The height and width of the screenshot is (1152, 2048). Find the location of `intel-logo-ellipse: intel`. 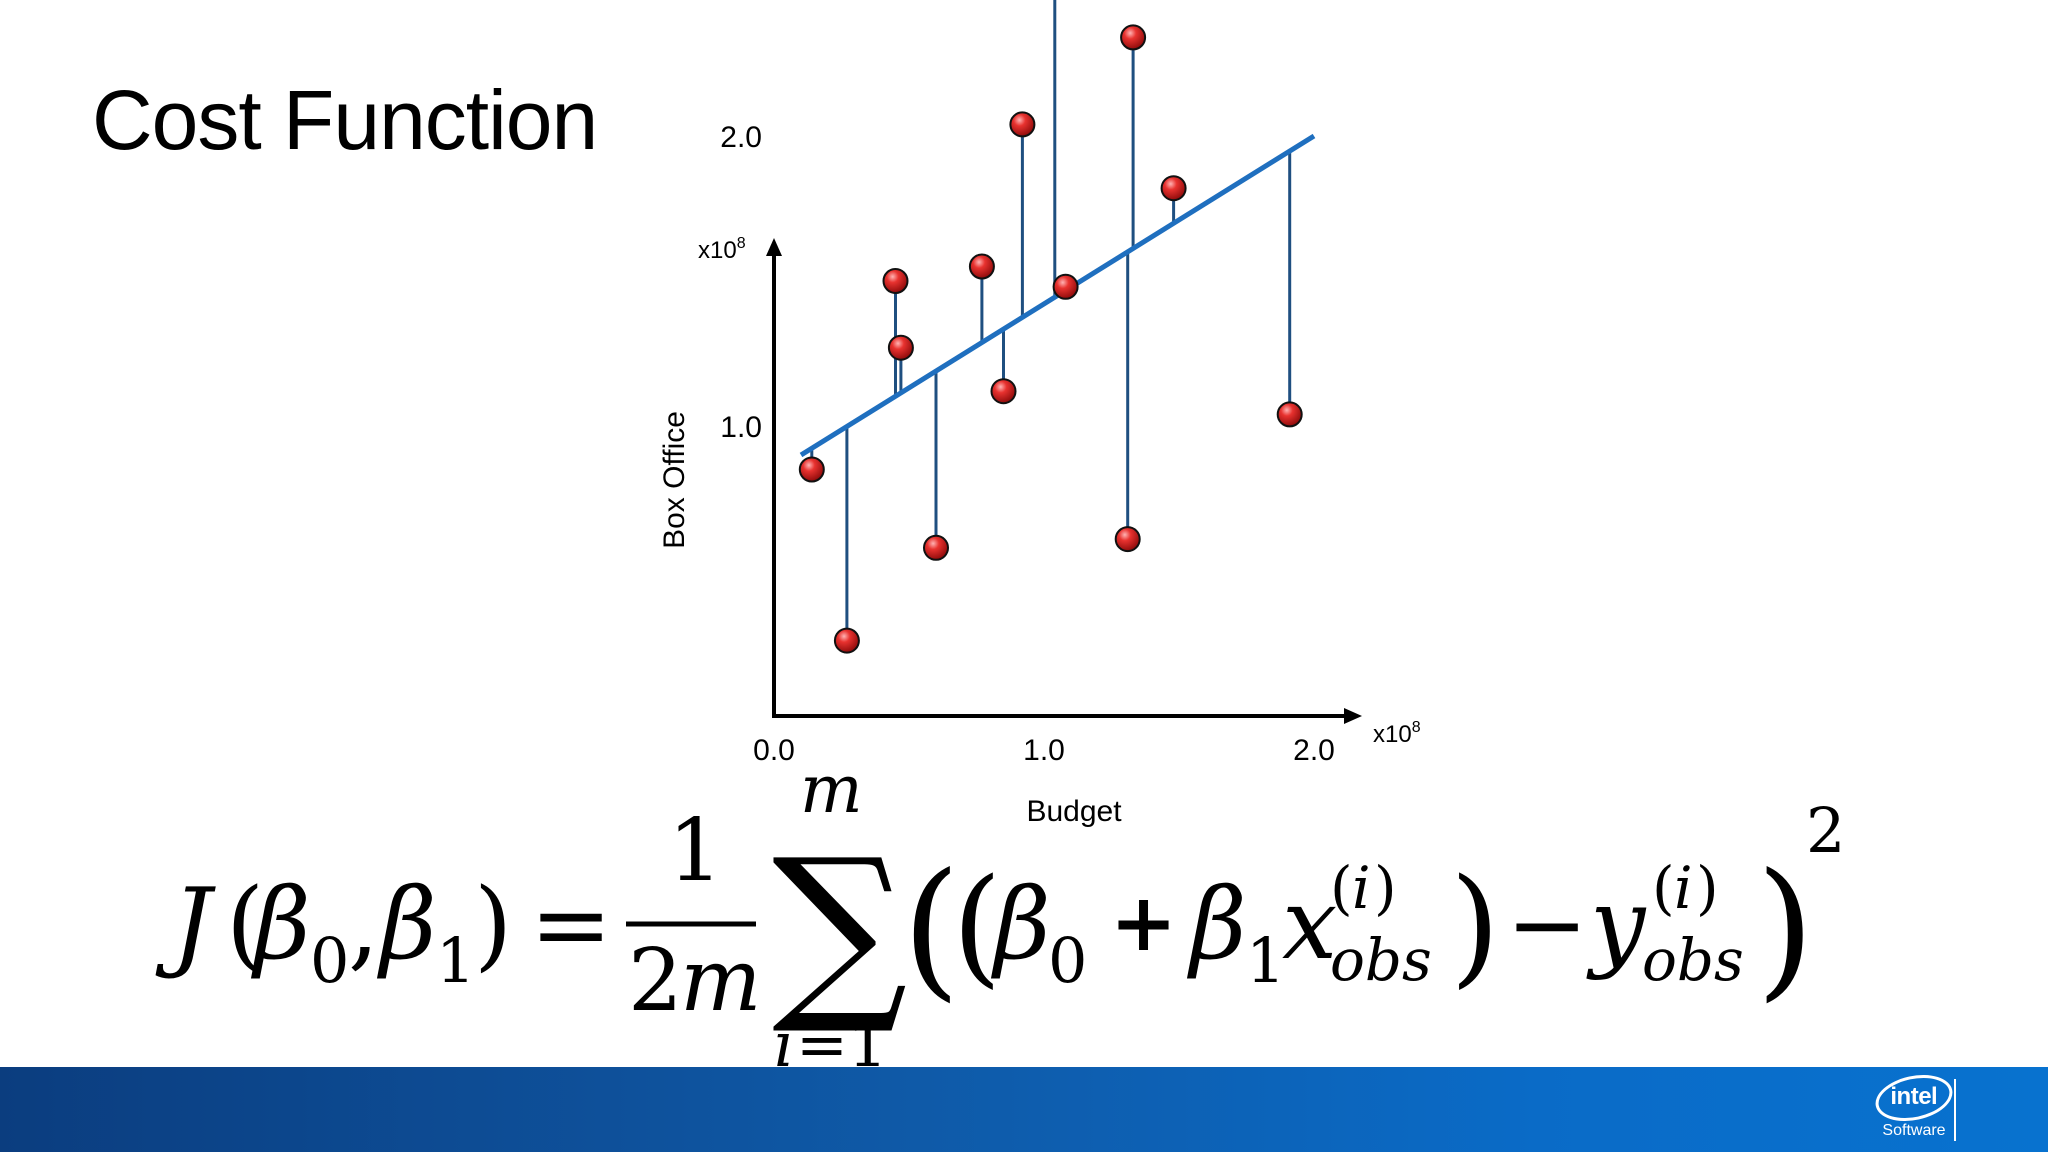

intel-logo-ellipse: intel is located at coordinates (1914, 1098).